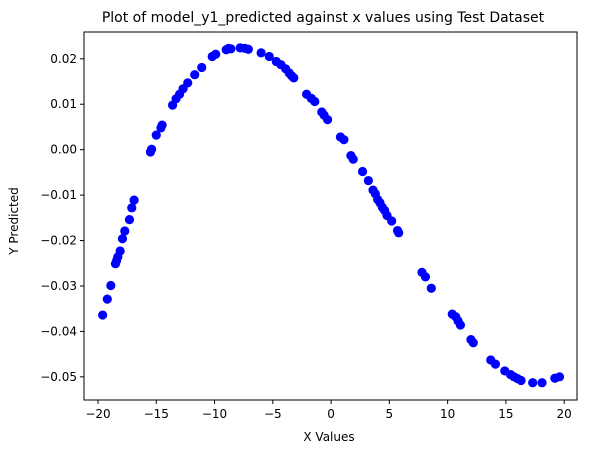 This screenshot has width=603, height=453. Describe the element at coordinates (58, 286) in the screenshot. I see `y-tick-label: −0.03` at that location.